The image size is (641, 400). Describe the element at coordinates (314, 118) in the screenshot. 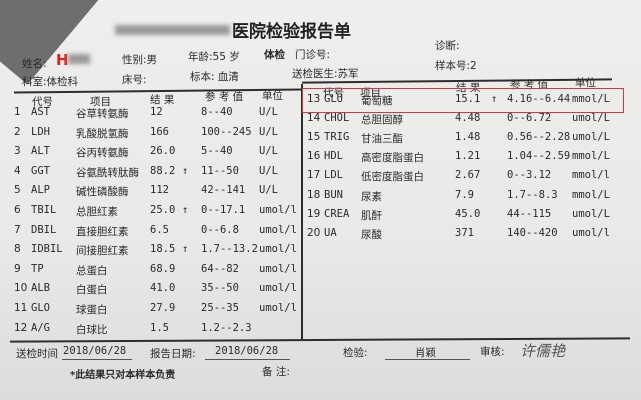

I see `row-number: 14` at that location.